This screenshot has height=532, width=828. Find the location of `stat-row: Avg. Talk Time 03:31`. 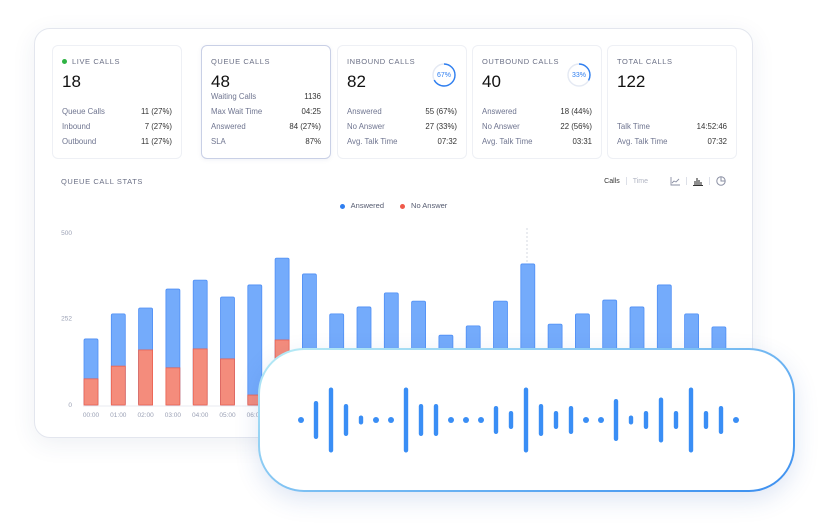

stat-row: Avg. Talk Time 03:31 is located at coordinates (537, 141).